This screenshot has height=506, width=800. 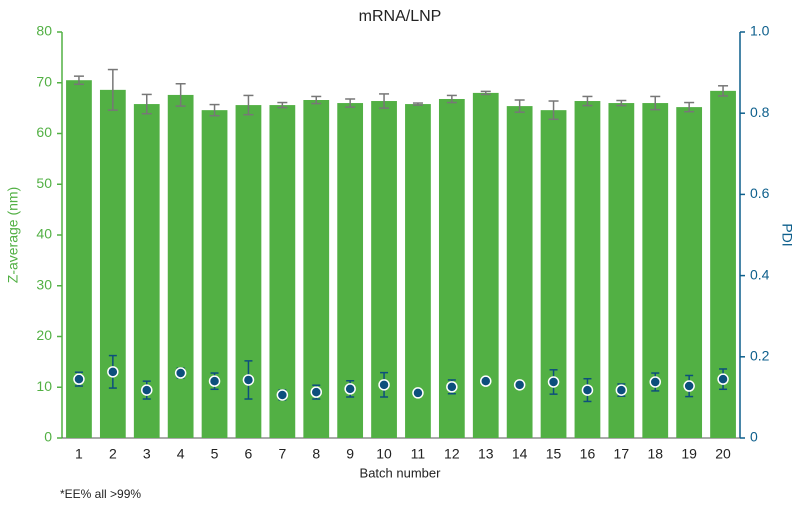 I want to click on x-tick-label: 10, so click(x=384, y=454).